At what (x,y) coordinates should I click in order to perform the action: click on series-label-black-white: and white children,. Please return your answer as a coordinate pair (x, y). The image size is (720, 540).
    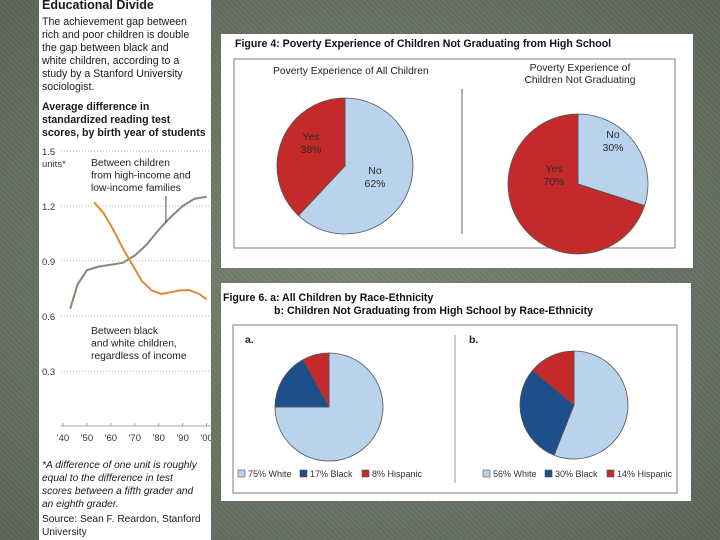
    Looking at the image, I should click on (134, 344).